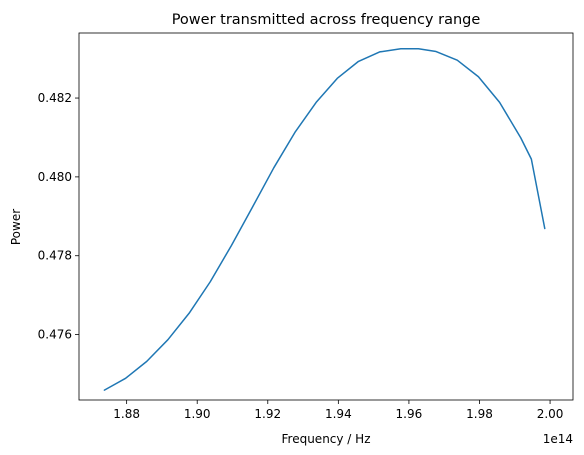  What do you see at coordinates (126, 414) in the screenshot?
I see `x-tick-label: 1.88` at bounding box center [126, 414].